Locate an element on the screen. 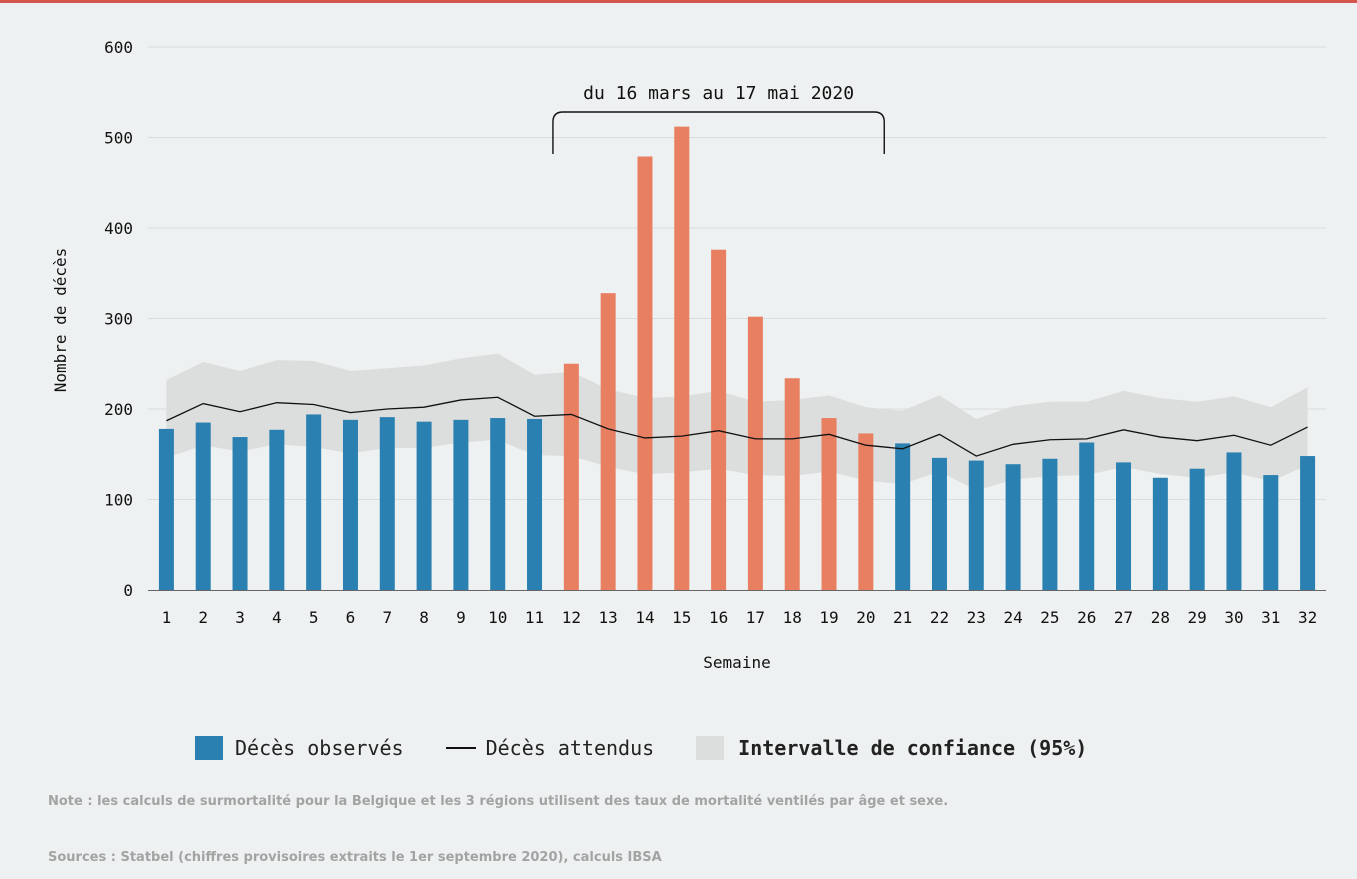 The image size is (1357, 879). legend-bar-swatch is located at coordinates (209, 748).